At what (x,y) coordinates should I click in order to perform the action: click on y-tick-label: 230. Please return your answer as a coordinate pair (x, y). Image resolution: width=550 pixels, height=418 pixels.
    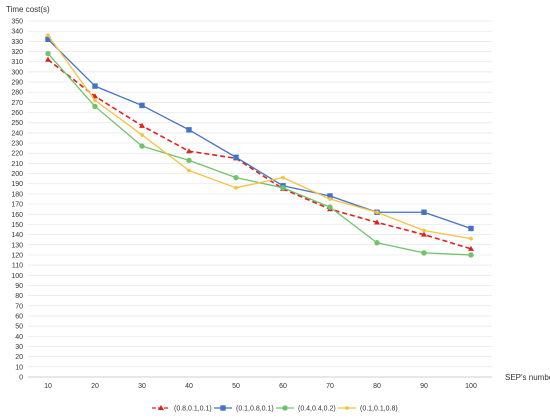
    Looking at the image, I should click on (17, 144).